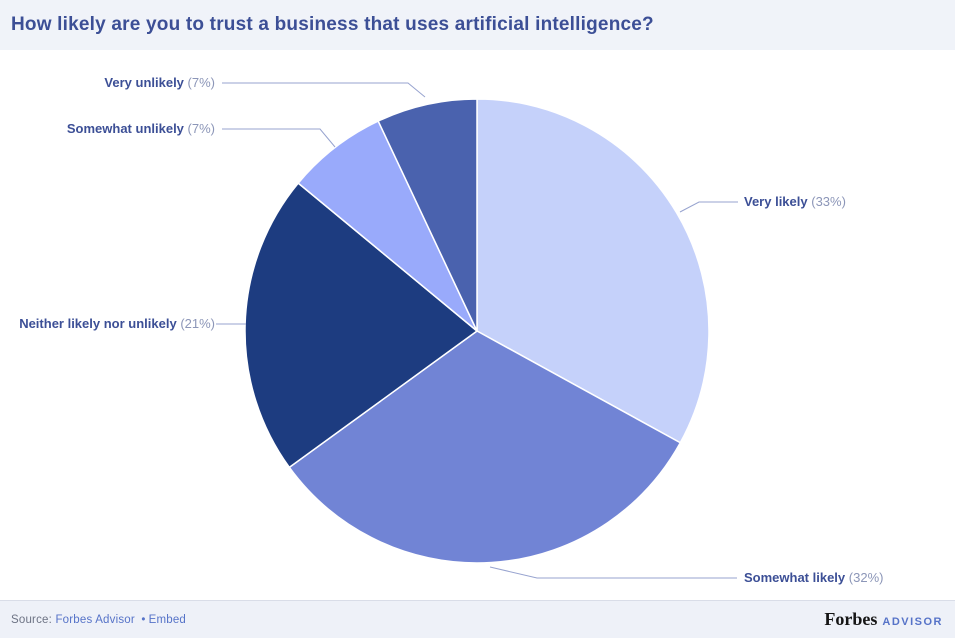  What do you see at coordinates (912, 622) in the screenshot?
I see `advisor-wordmark: ADVISOR` at bounding box center [912, 622].